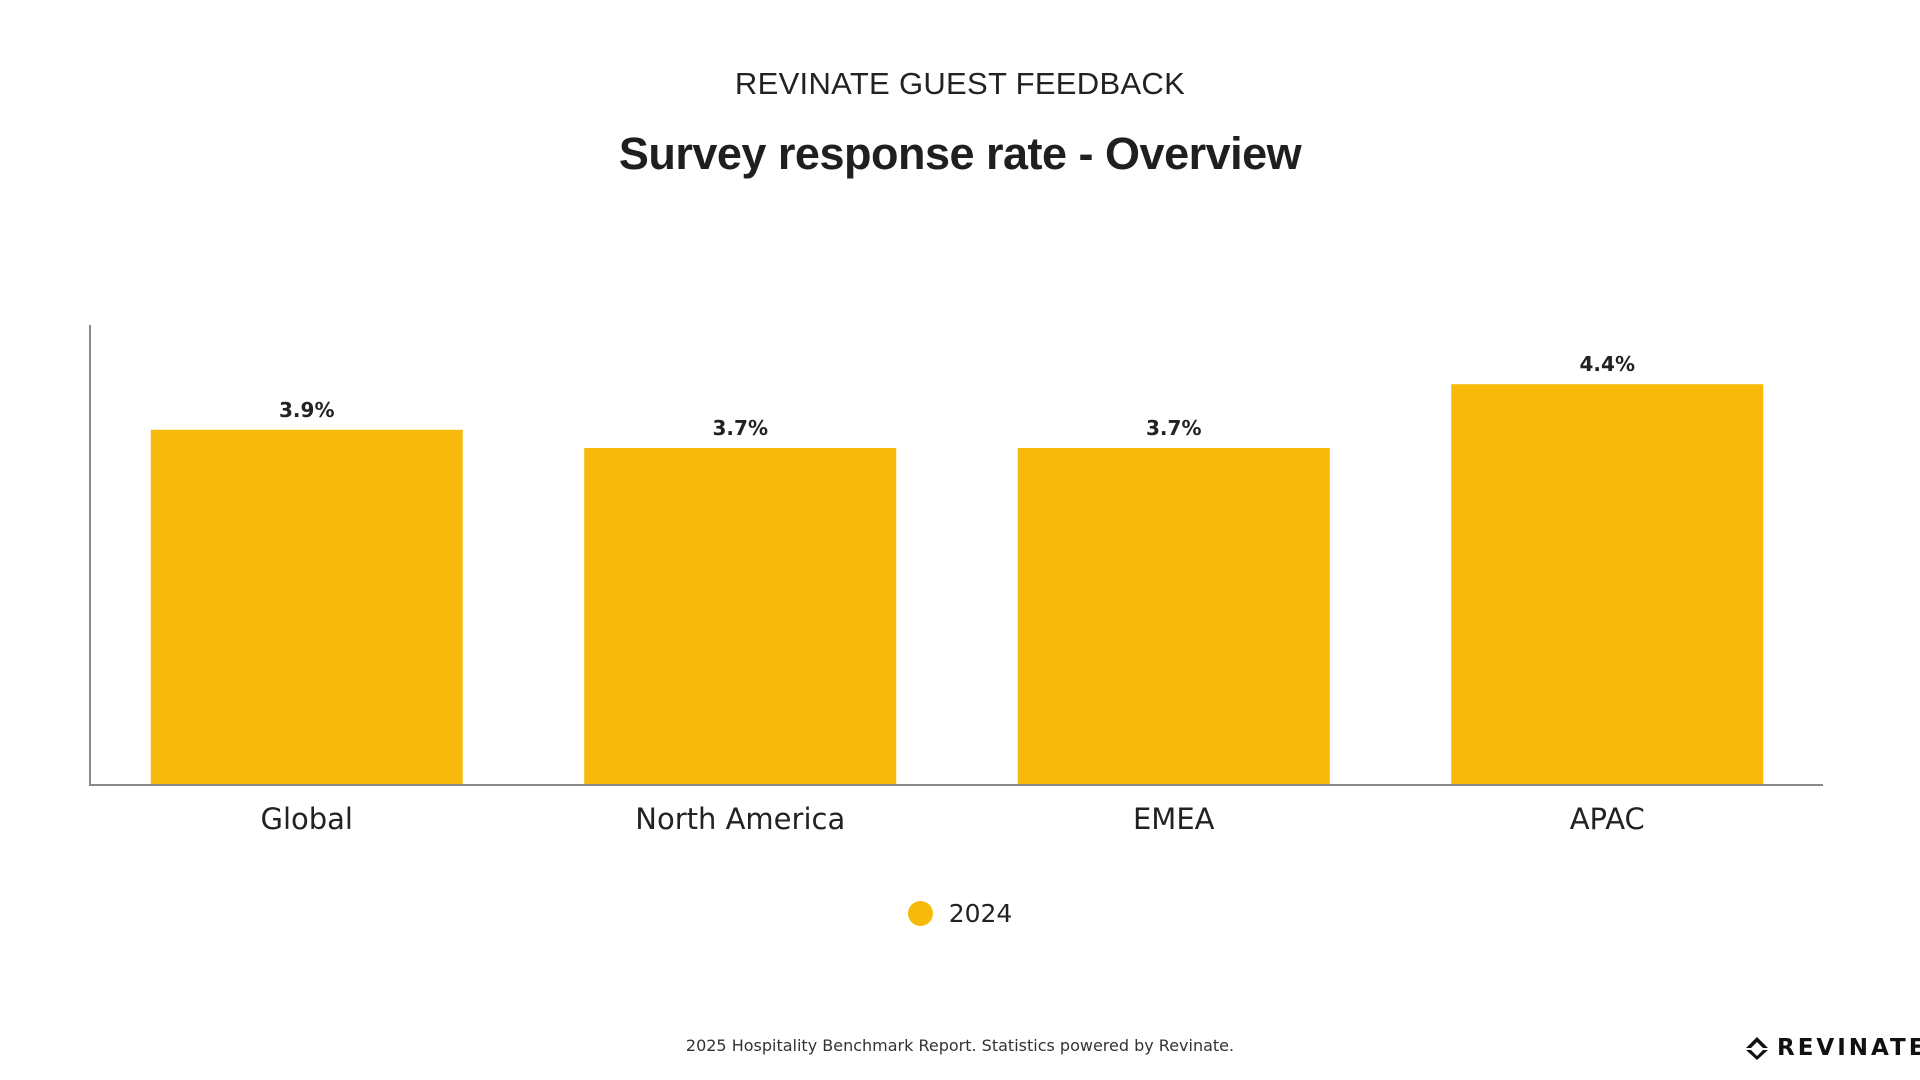 This screenshot has width=1920, height=1080. Describe the element at coordinates (306, 819) in the screenshot. I see `x-tick-label-global: Global` at that location.